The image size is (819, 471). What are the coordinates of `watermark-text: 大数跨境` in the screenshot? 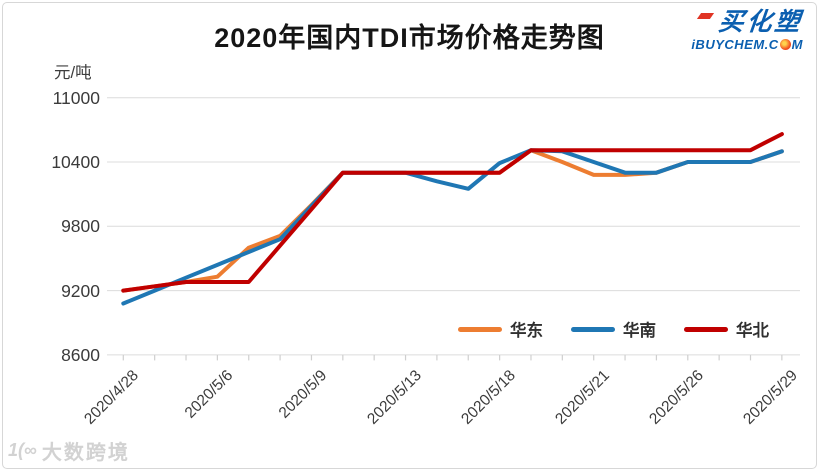 It's located at (85, 453).